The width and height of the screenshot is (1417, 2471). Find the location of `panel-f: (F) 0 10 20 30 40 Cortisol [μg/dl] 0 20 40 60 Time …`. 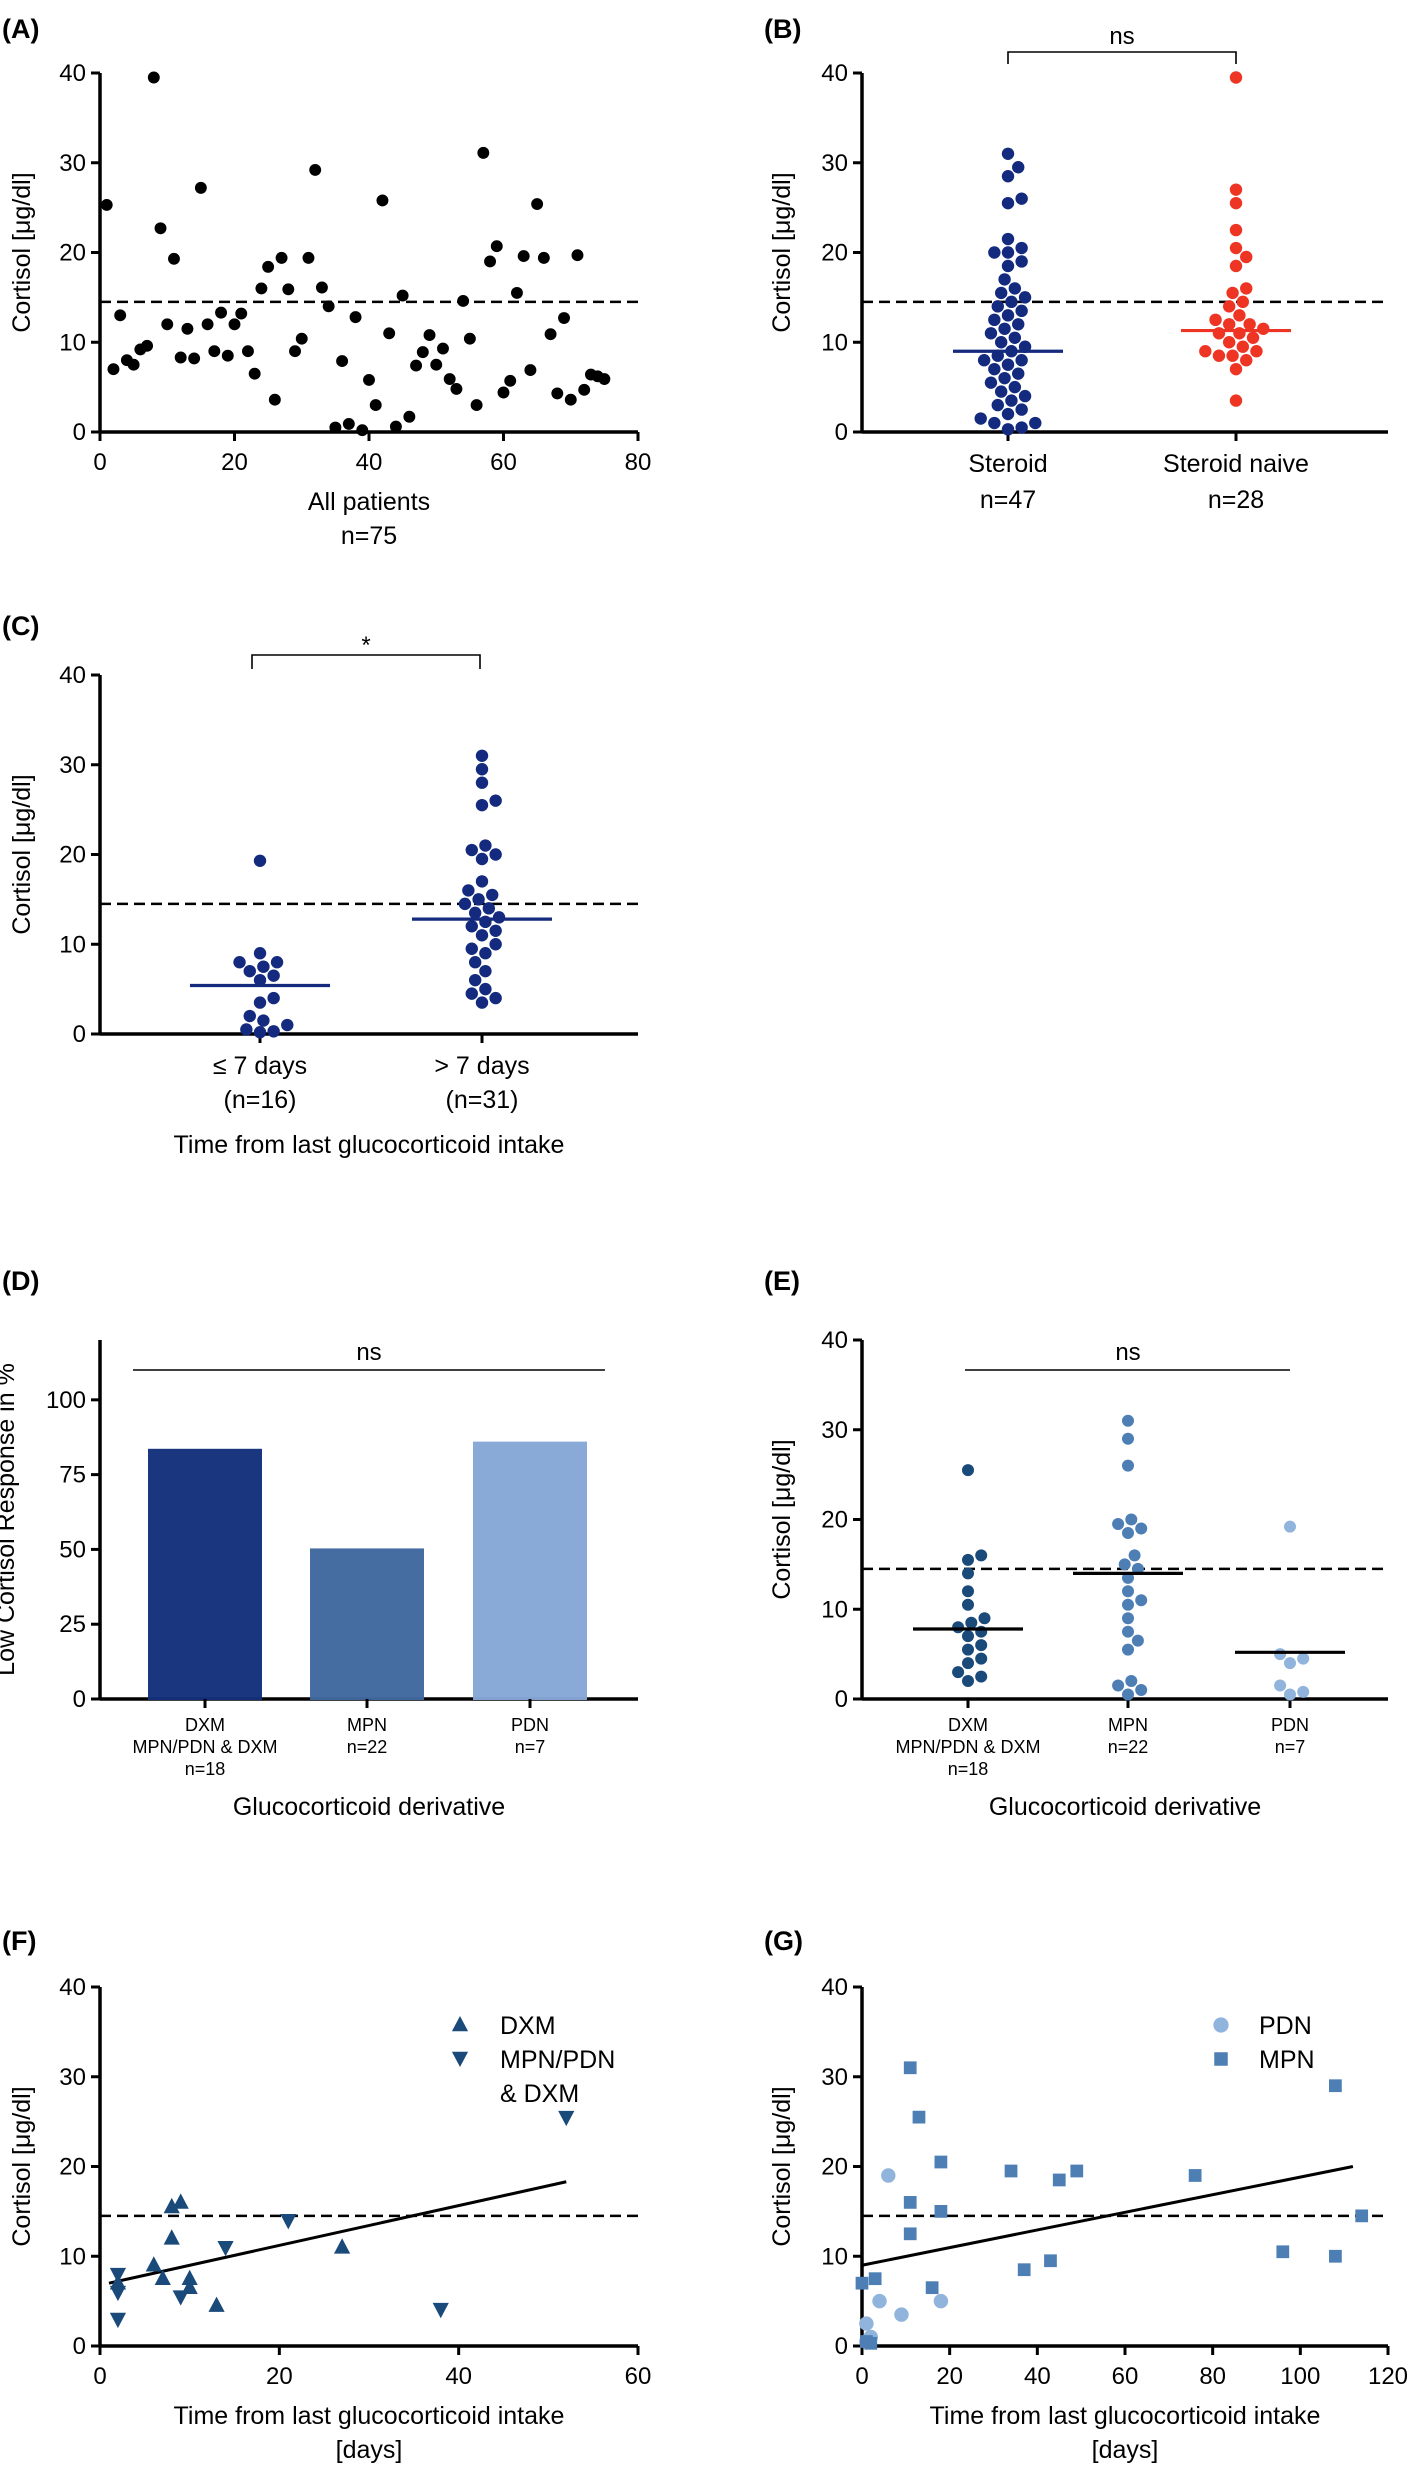

panel-f: (F) 0 10 20 30 40 Cortisol [μg/dl] 0 20 40 60 Time … is located at coordinates (326, 2195).